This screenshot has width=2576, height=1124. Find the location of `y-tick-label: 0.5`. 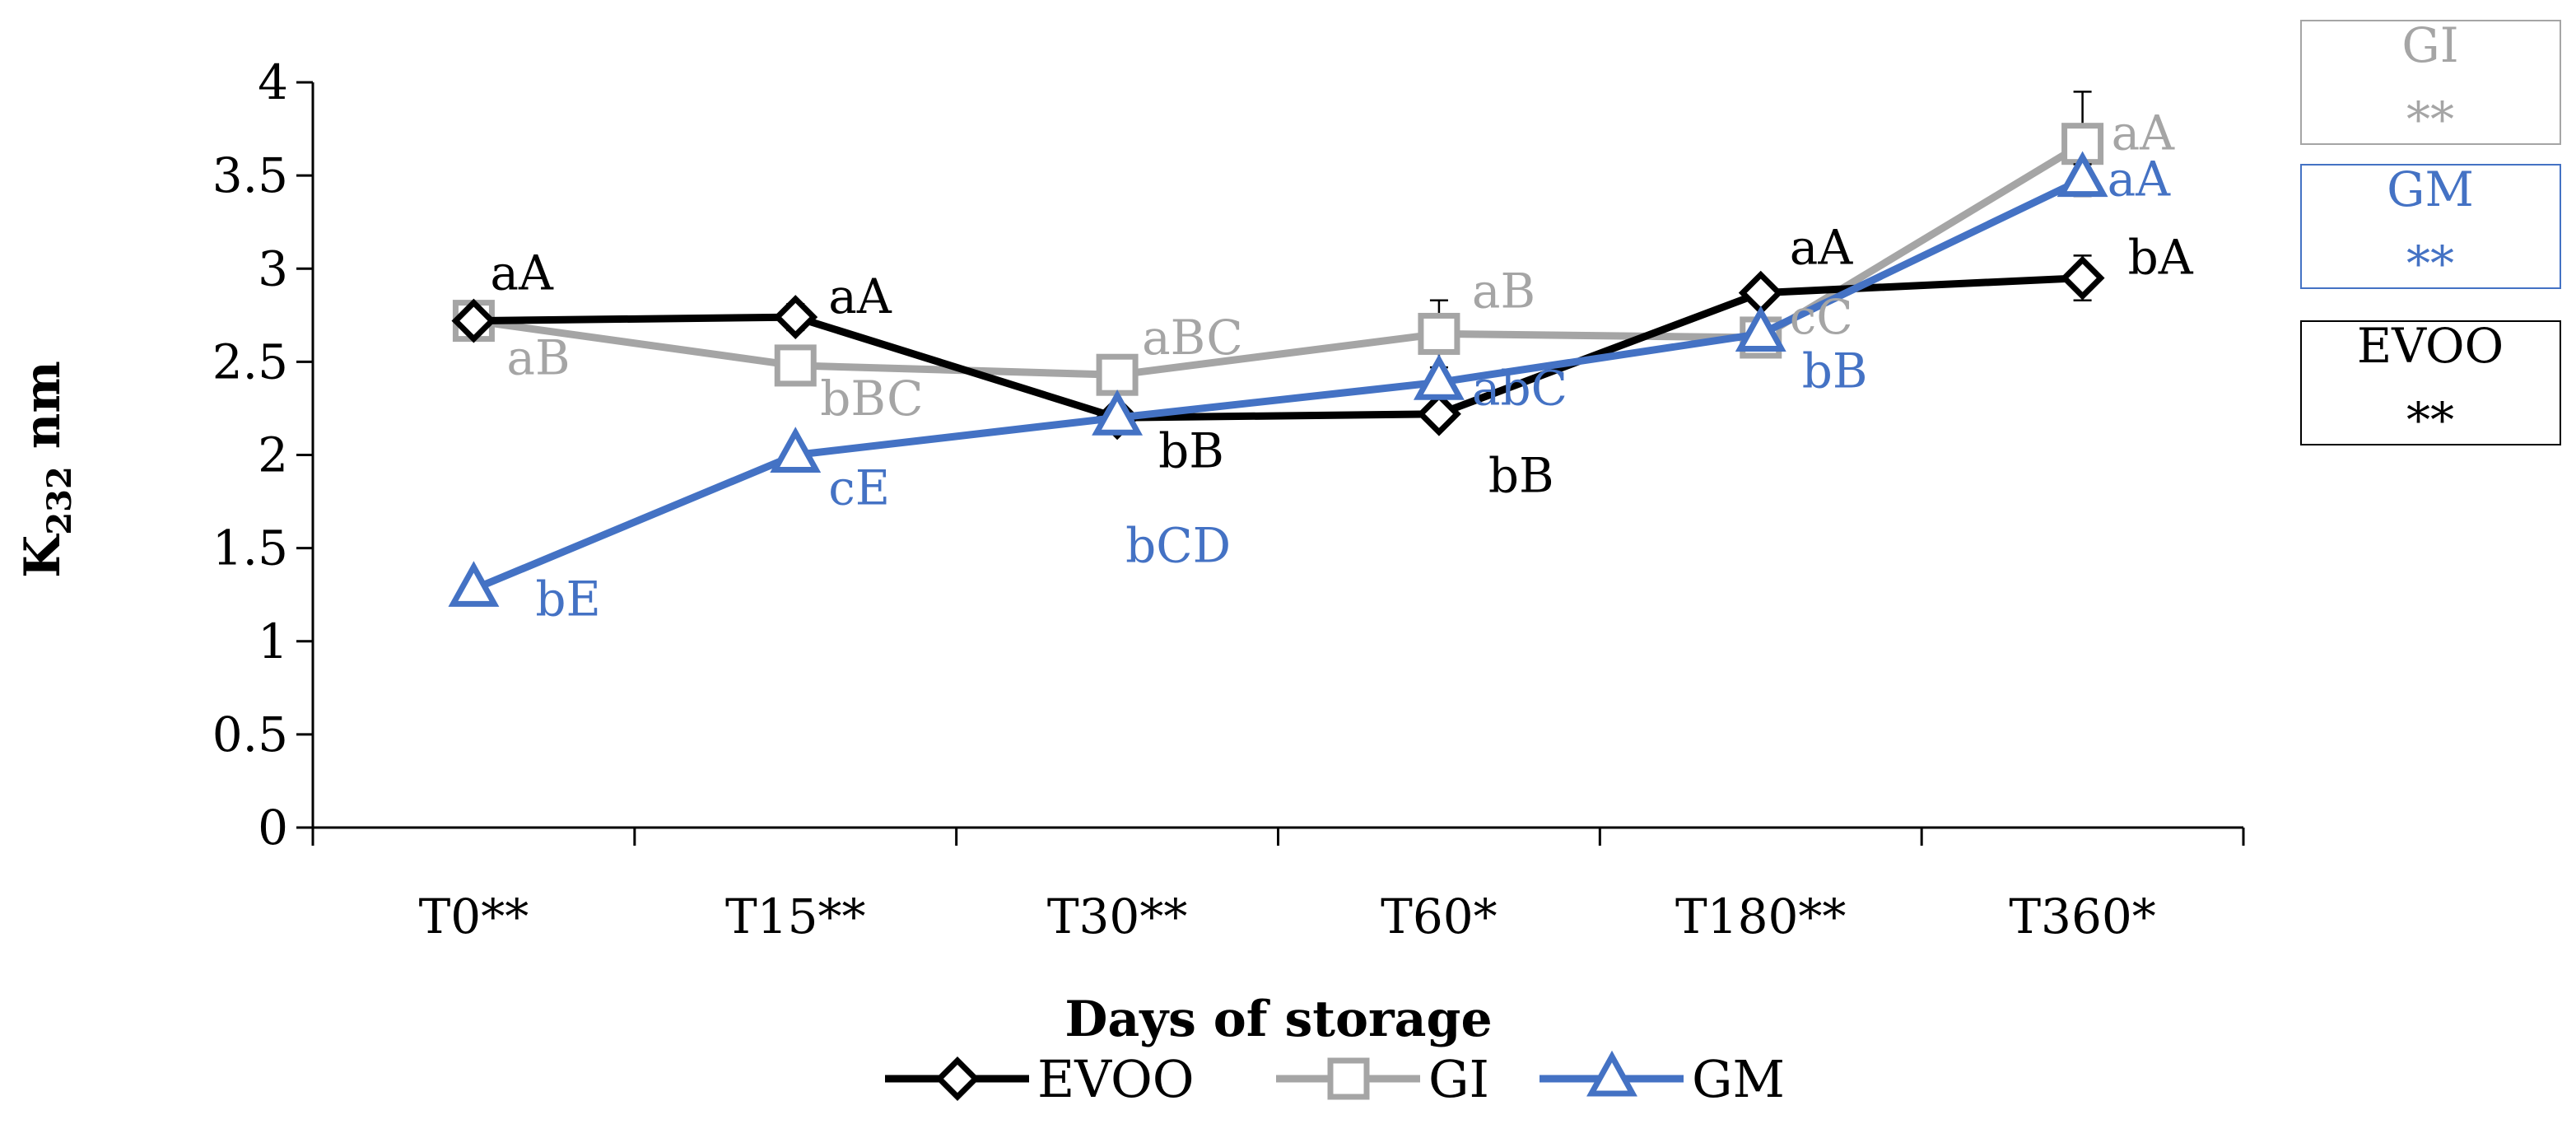

y-tick-label: 0.5 is located at coordinates (250, 735).